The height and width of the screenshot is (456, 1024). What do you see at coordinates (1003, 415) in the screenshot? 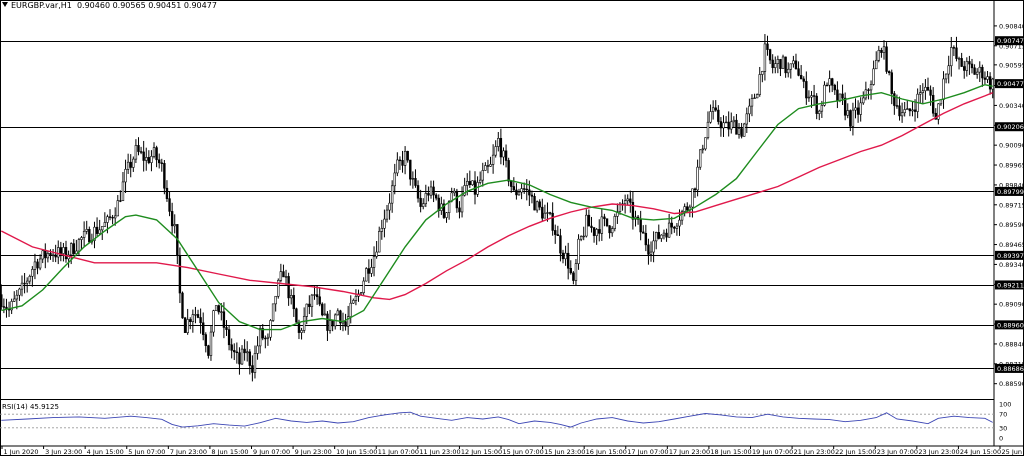
I see `rsi-tick-label: 70` at bounding box center [1003, 415].